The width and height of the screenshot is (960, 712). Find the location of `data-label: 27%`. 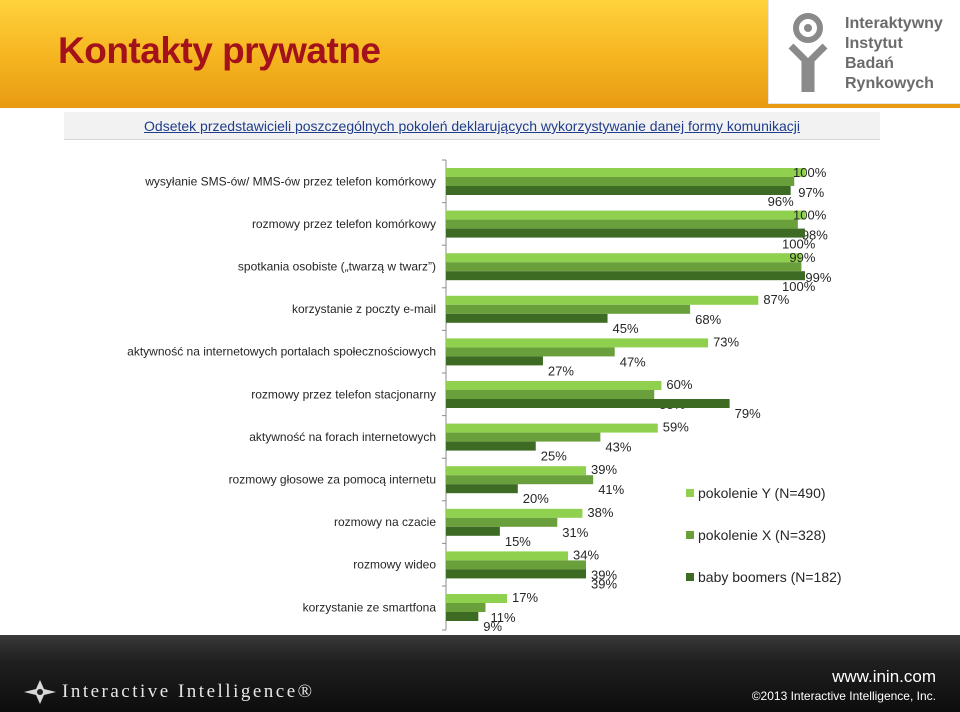

data-label: 27% is located at coordinates (561, 370).